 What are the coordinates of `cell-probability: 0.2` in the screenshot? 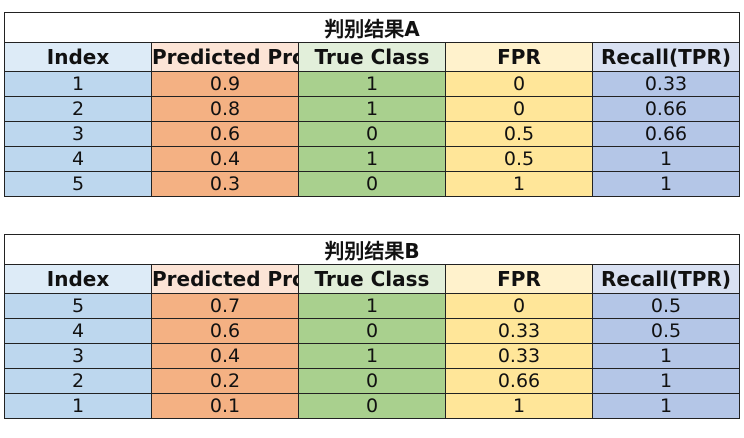 It's located at (225, 381).